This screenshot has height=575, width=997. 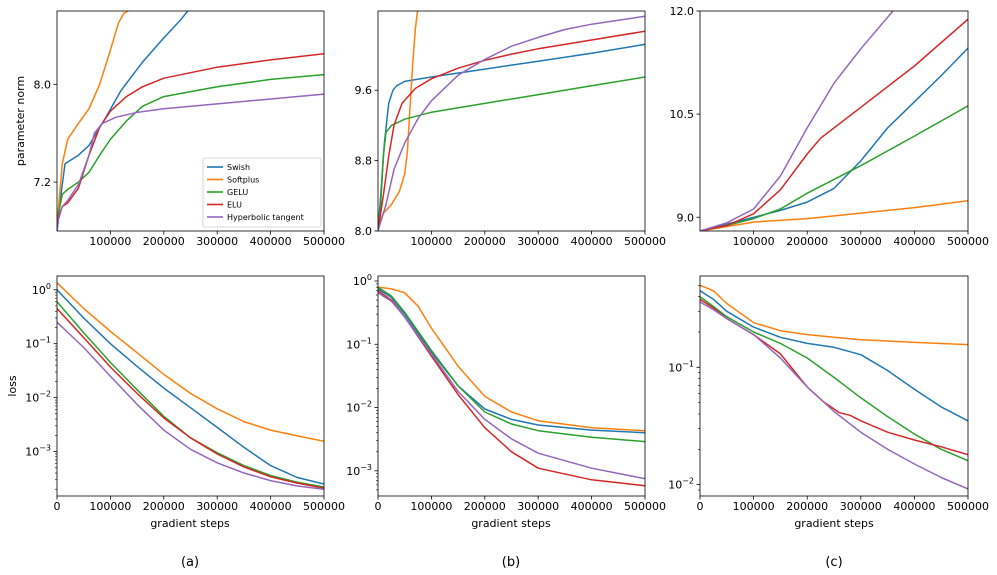 I want to click on legend-item-softplus: Softplus, so click(x=233, y=180).